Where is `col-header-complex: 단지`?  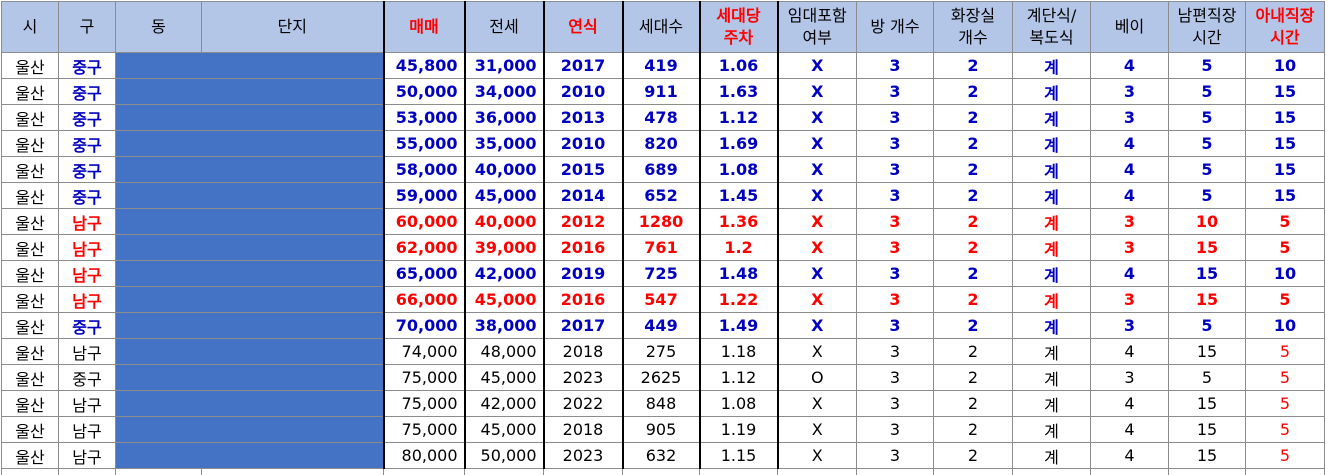
col-header-complex: 단지 is located at coordinates (293, 27).